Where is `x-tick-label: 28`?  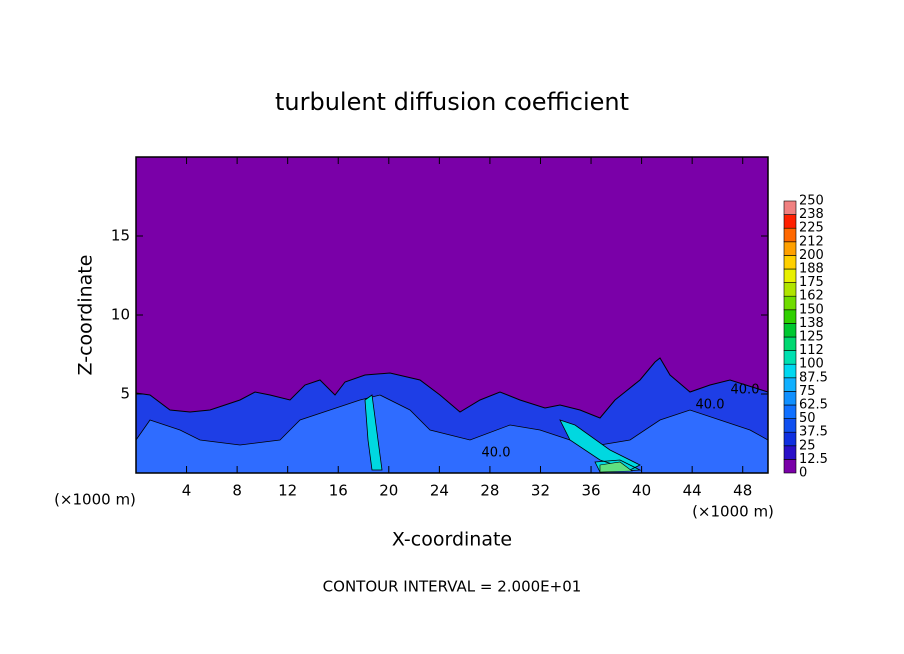 x-tick-label: 28 is located at coordinates (489, 491).